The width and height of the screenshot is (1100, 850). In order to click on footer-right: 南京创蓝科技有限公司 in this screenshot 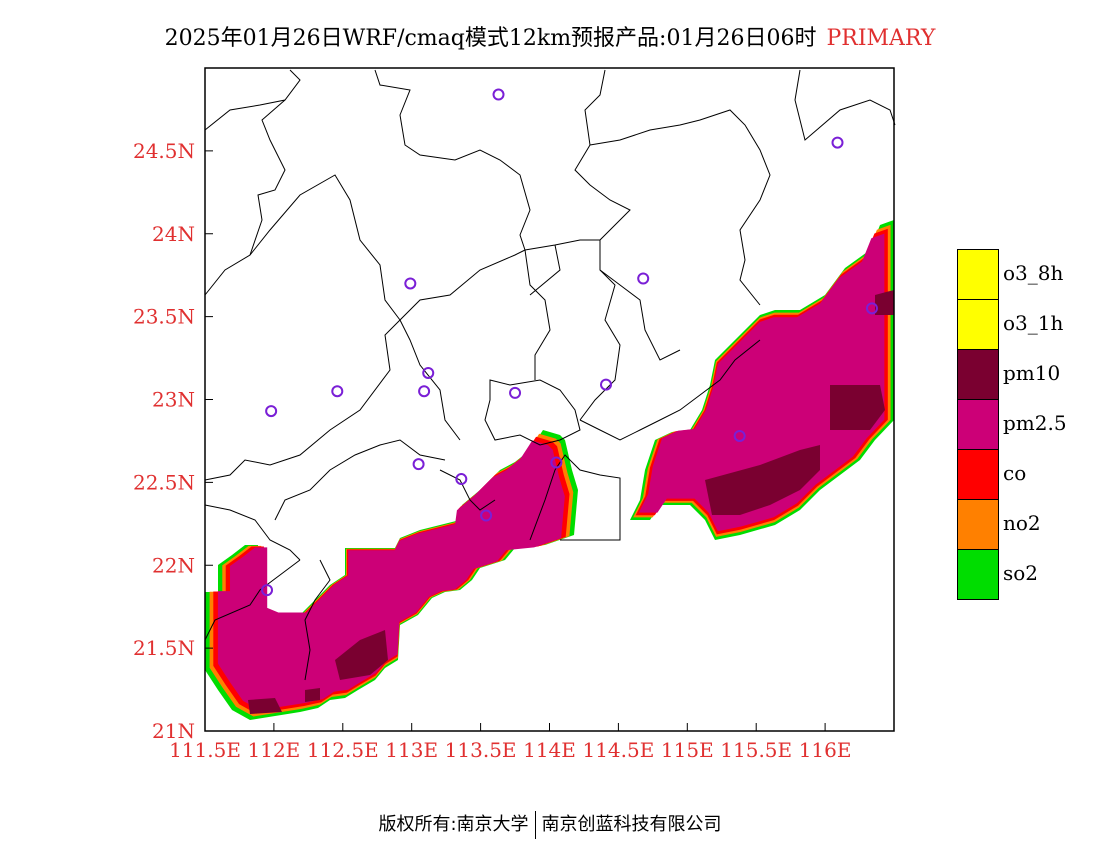, I will do `click(631, 824)`.